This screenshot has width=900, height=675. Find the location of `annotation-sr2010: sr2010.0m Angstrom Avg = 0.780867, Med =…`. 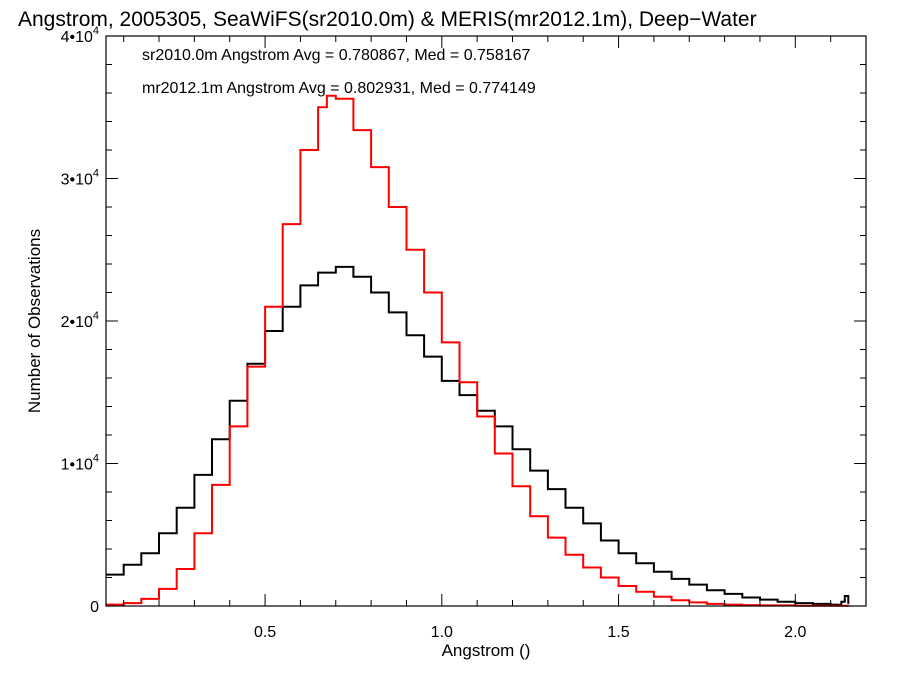

annotation-sr2010: sr2010.0m Angstrom Avg = 0.780867, Med =… is located at coordinates (336, 55).